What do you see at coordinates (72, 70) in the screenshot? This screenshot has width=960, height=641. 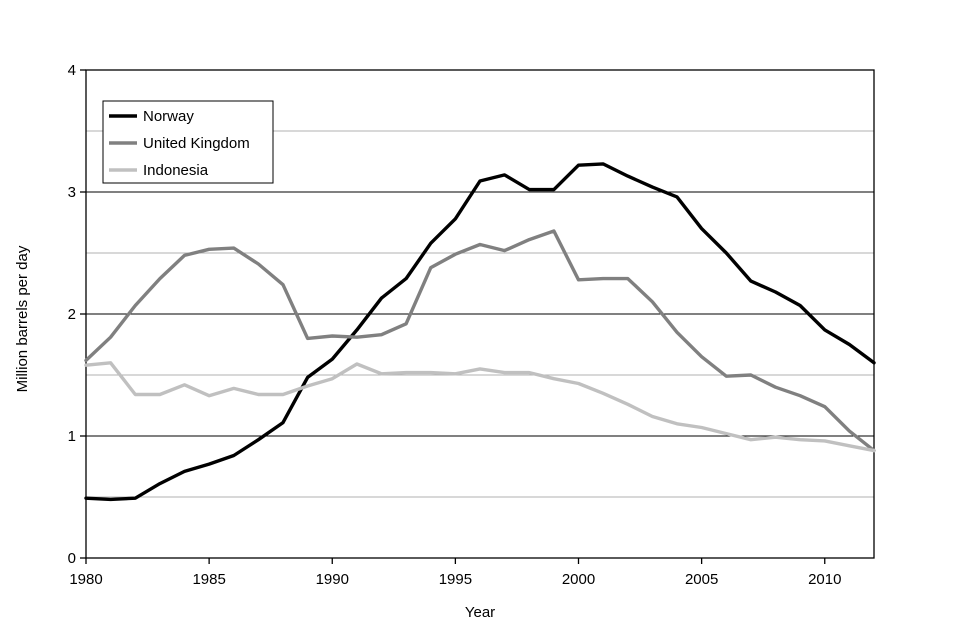 I see `y-tick-label: 4` at bounding box center [72, 70].